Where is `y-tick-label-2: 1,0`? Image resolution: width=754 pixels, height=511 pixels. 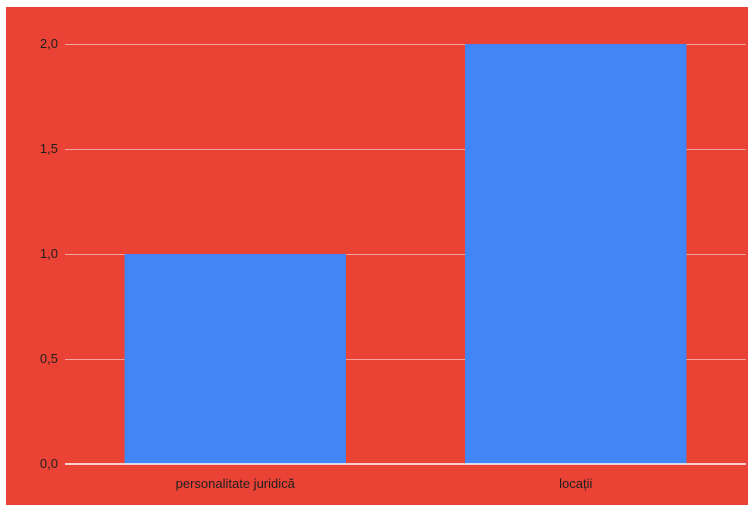
y-tick-label-2: 1,0 is located at coordinates (49, 253).